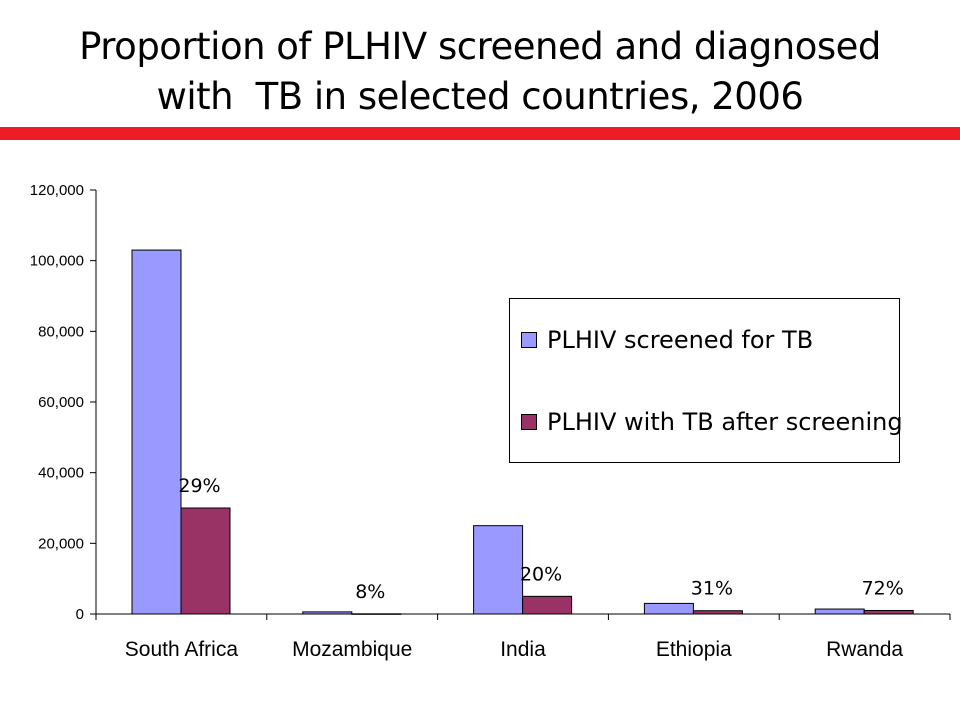 The height and width of the screenshot is (720, 960). I want to click on x-category-label: Mozambique, so click(352, 649).